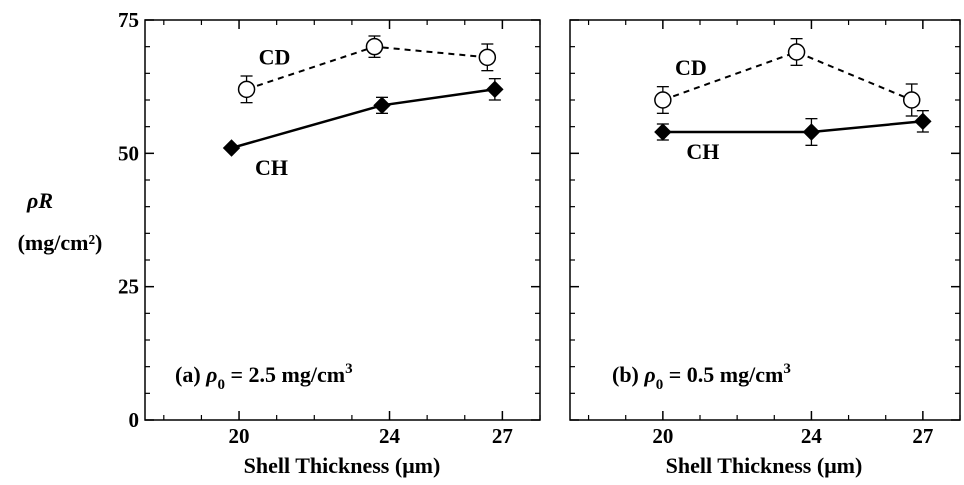 Image resolution: width=964 pixels, height=485 pixels. I want to click on panel-label-a: (a) ρ0 = 2.5 mg/cm3, so click(264, 377).